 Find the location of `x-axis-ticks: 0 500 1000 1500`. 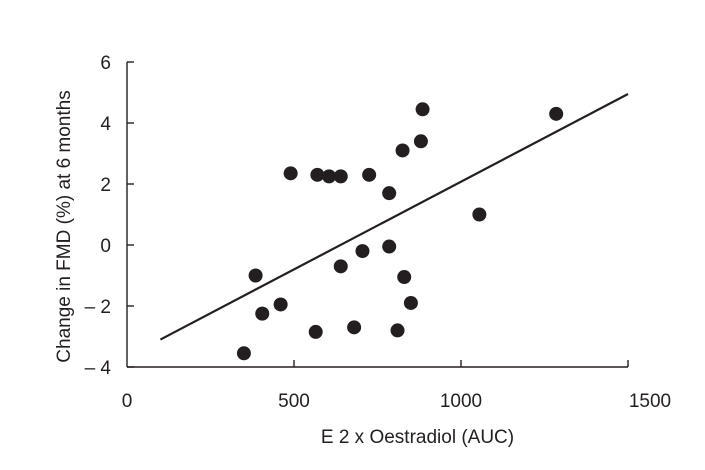

x-axis-ticks: 0 500 1000 1500 is located at coordinates (396, 386).